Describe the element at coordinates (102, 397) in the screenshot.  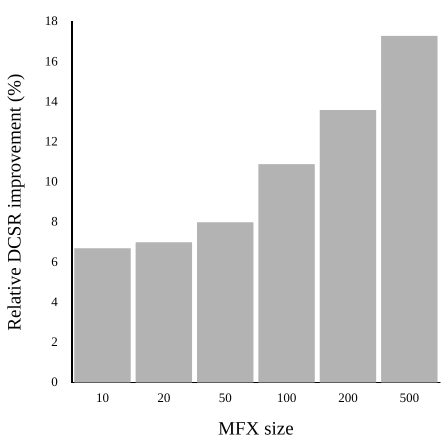
I see `x-tick-label: 10` at that location.